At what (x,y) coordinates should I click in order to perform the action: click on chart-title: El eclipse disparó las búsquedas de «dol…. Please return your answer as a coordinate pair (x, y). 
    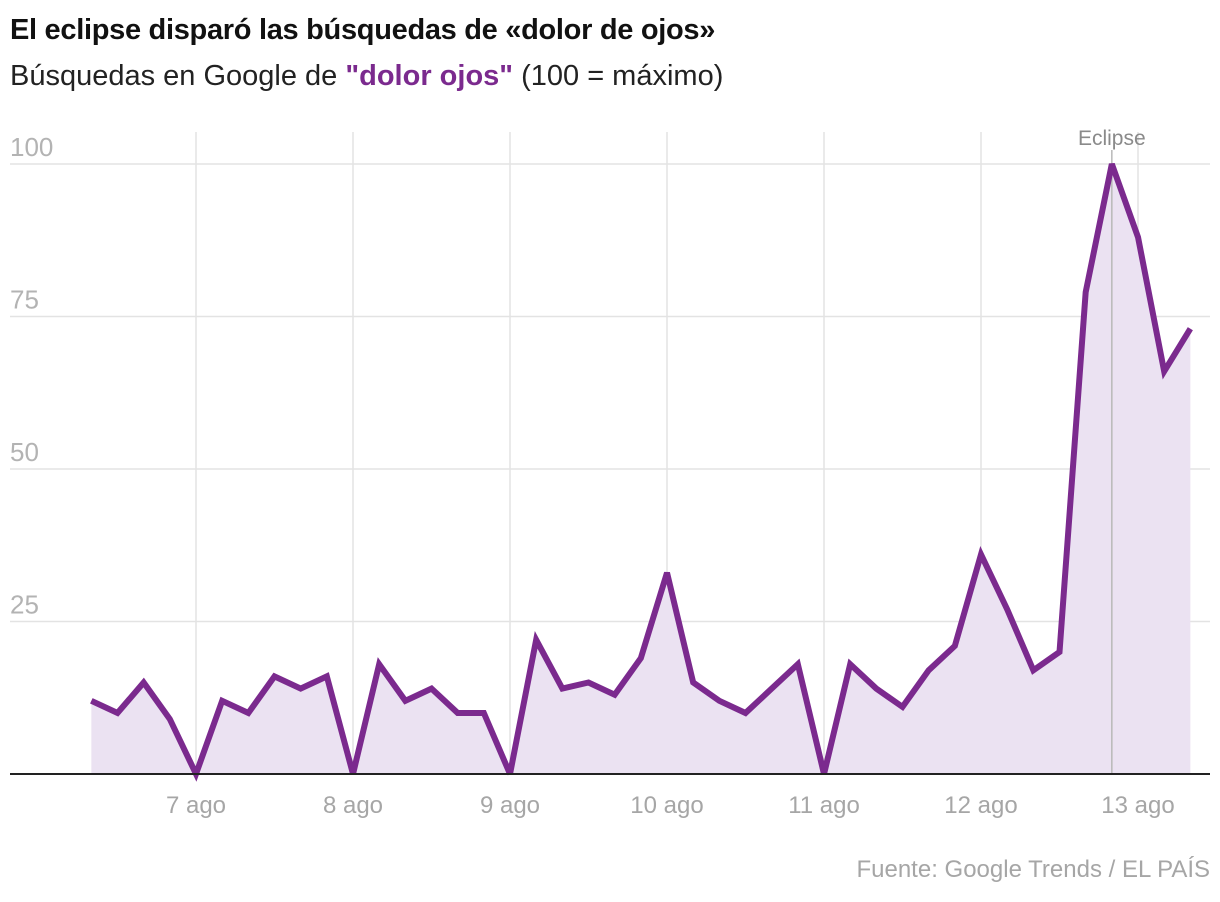
    Looking at the image, I should click on (363, 30).